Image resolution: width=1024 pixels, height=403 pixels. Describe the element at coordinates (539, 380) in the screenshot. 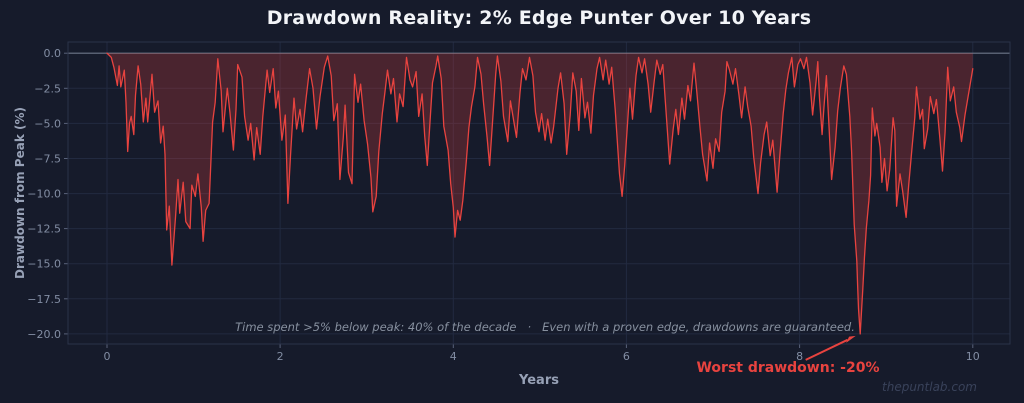

I see `x-axis-label: Years` at that location.